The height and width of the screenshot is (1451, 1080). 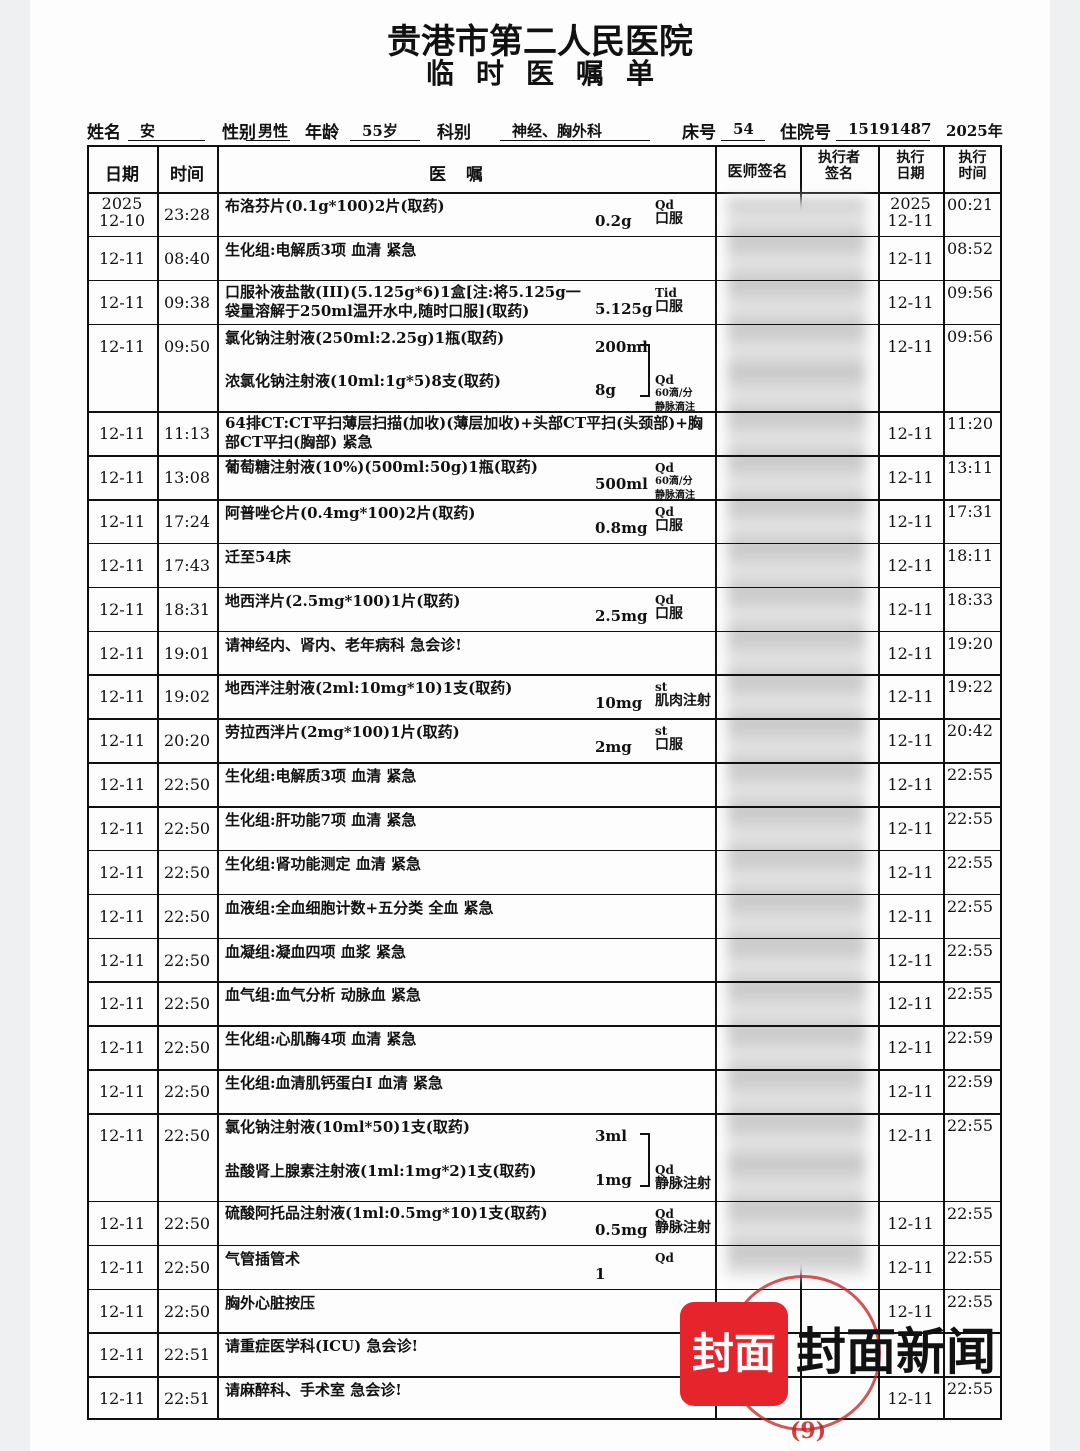 I want to click on order-text: 请神经内、肾内、老年病科 急会诊!, so click(x=343, y=644).